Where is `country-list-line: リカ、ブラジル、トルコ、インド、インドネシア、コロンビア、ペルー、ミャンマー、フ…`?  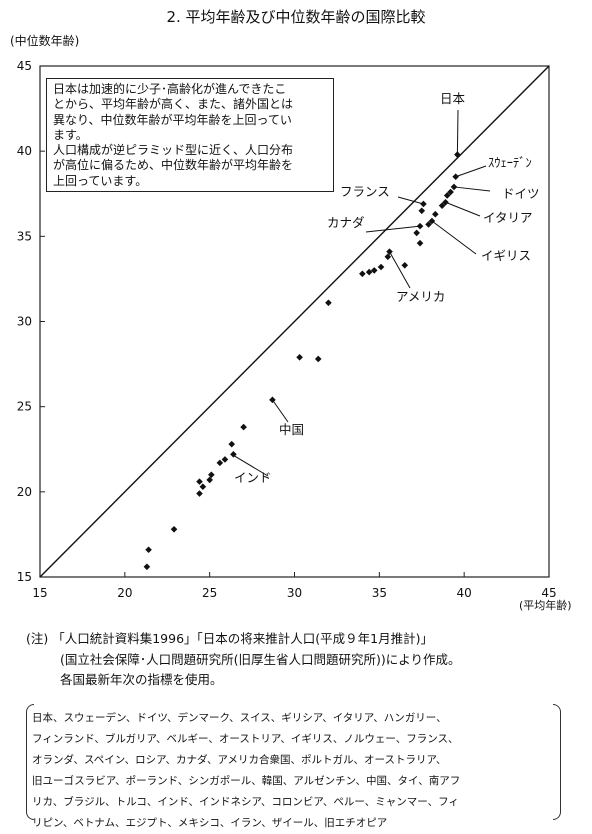
country-list-line: リカ、ブラジル、トルコ、インド、インドネシア、コロンビア、ペルー、ミャンマー、フ… is located at coordinates (245, 802).